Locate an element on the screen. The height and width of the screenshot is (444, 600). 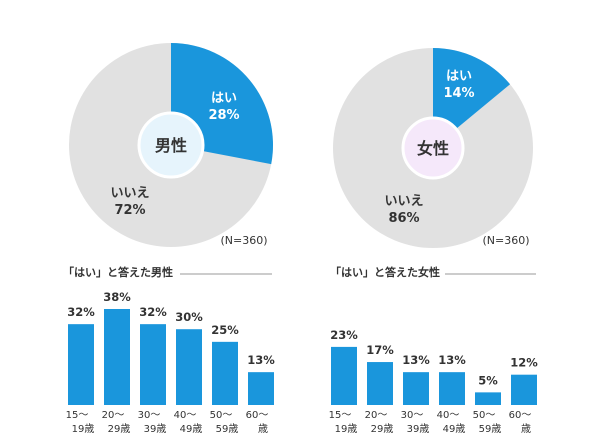
bar-value-label: 12% is located at coordinates (524, 363).